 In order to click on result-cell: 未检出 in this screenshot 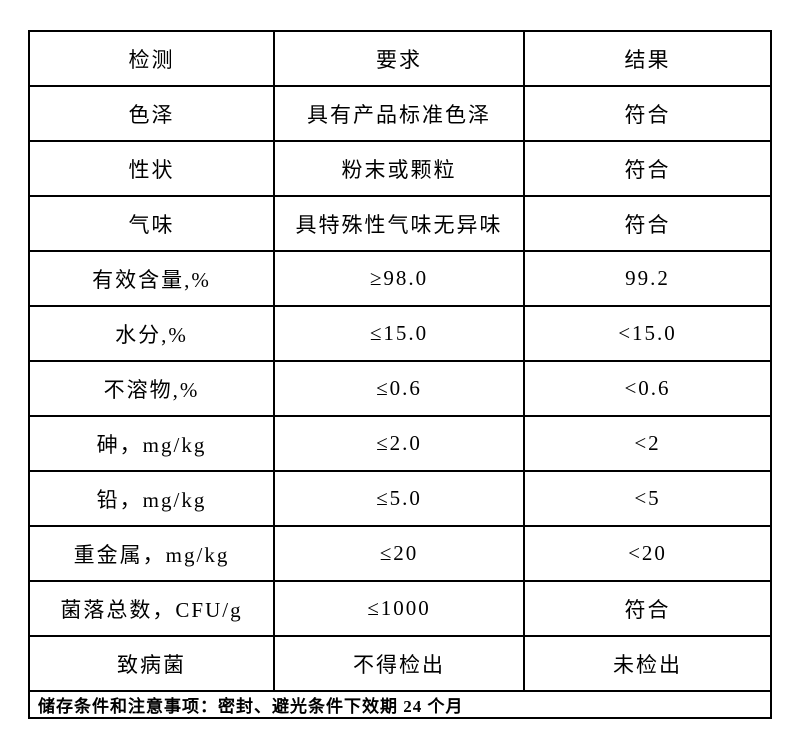, I will do `click(647, 663)`.